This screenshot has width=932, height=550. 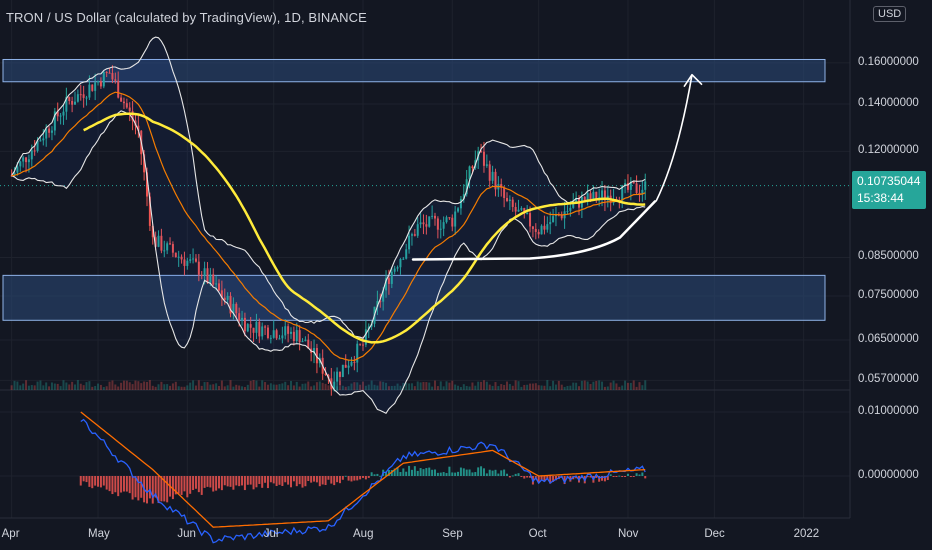 What do you see at coordinates (674, 138) in the screenshot?
I see `projection-arrow` at bounding box center [674, 138].